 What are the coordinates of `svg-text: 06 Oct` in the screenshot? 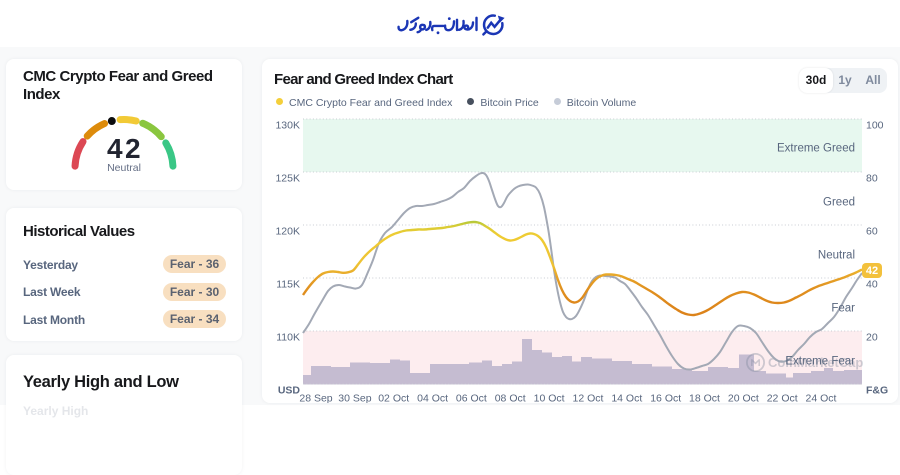 It's located at (471, 398).